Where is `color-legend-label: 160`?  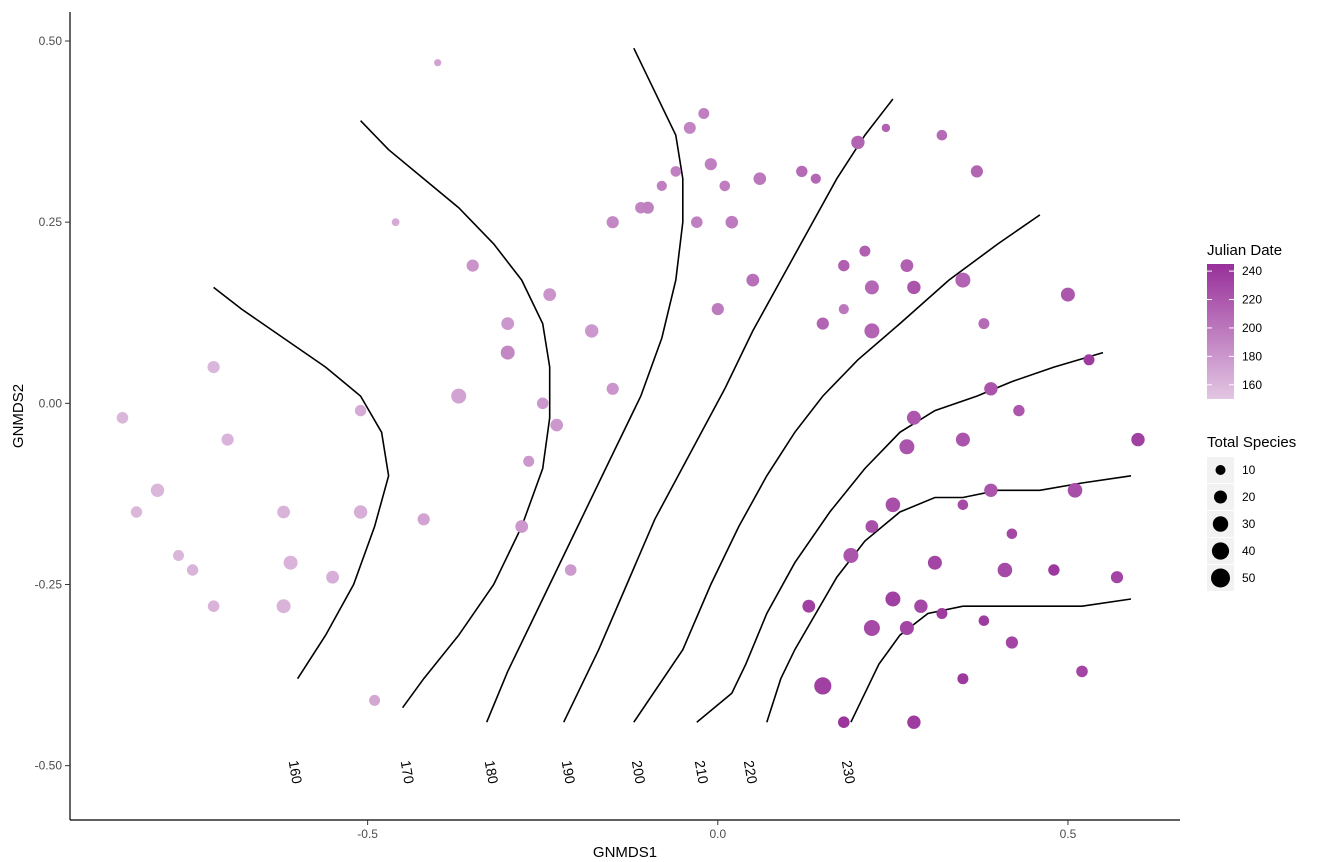 color-legend-label: 160 is located at coordinates (1252, 385).